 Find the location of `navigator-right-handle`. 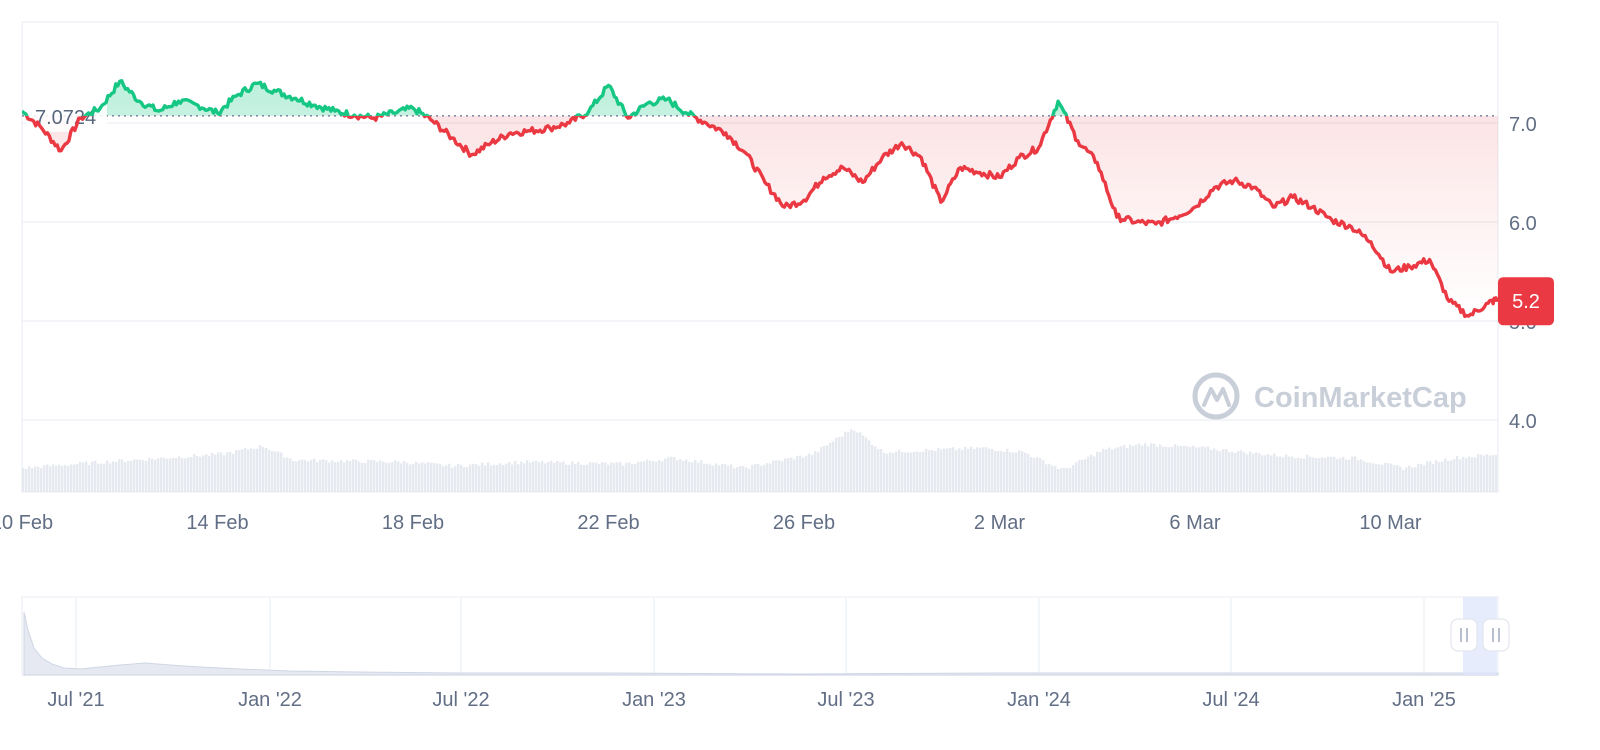

navigator-right-handle is located at coordinates (1496, 635).